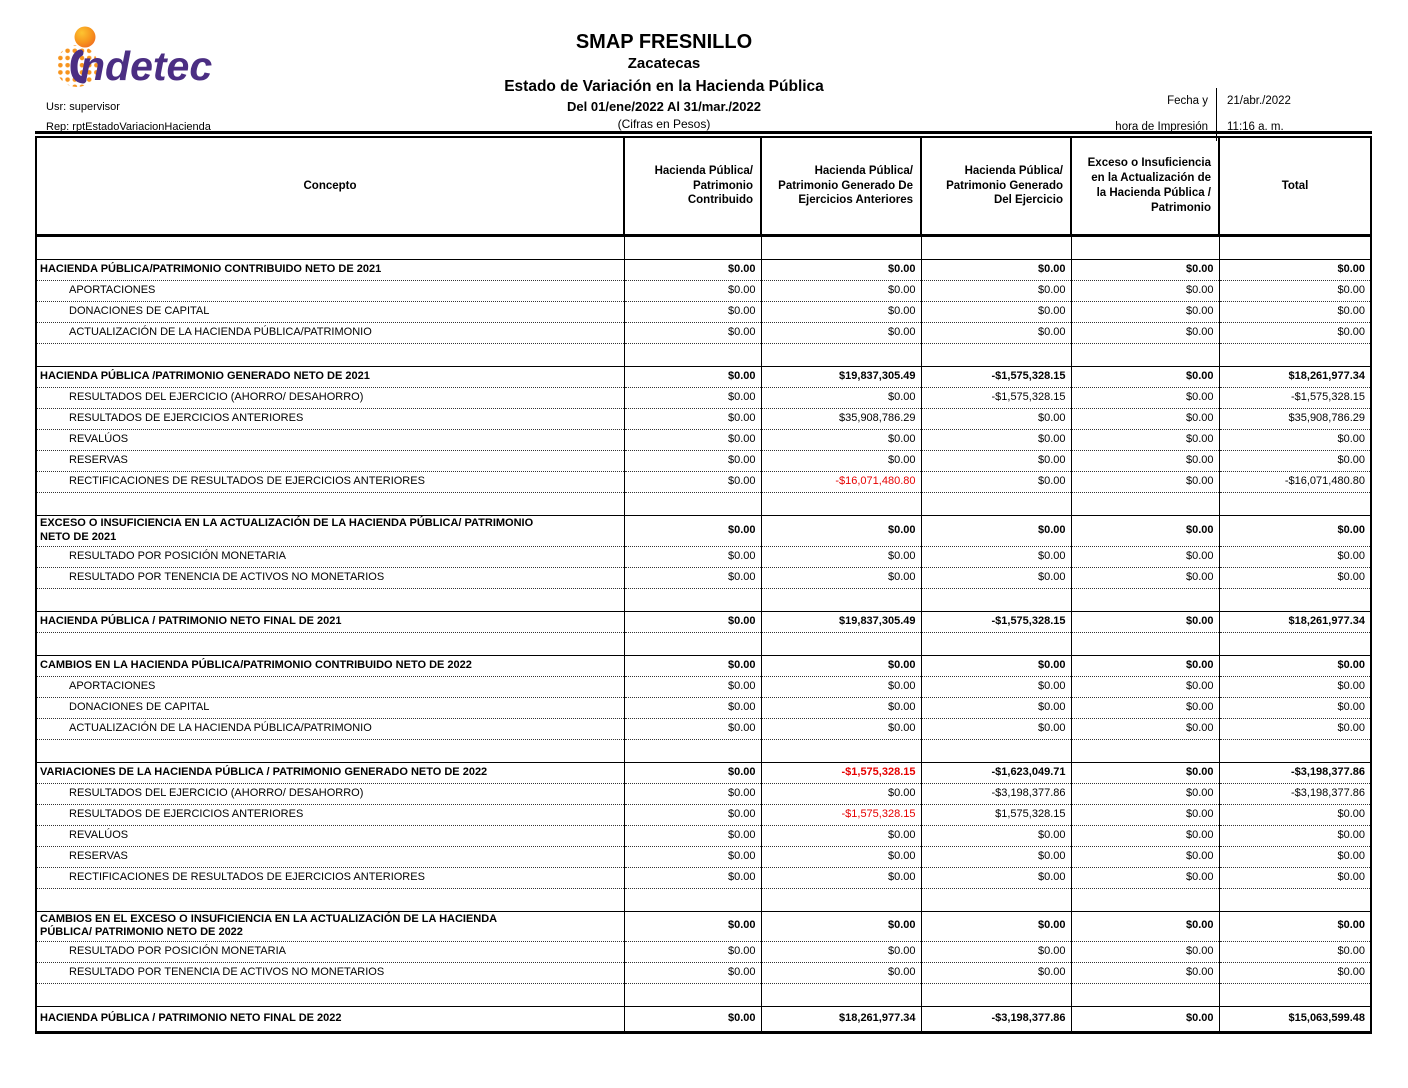  I want to click on value-cell-generado-anteriores: $18,261,977.34, so click(841, 1020).